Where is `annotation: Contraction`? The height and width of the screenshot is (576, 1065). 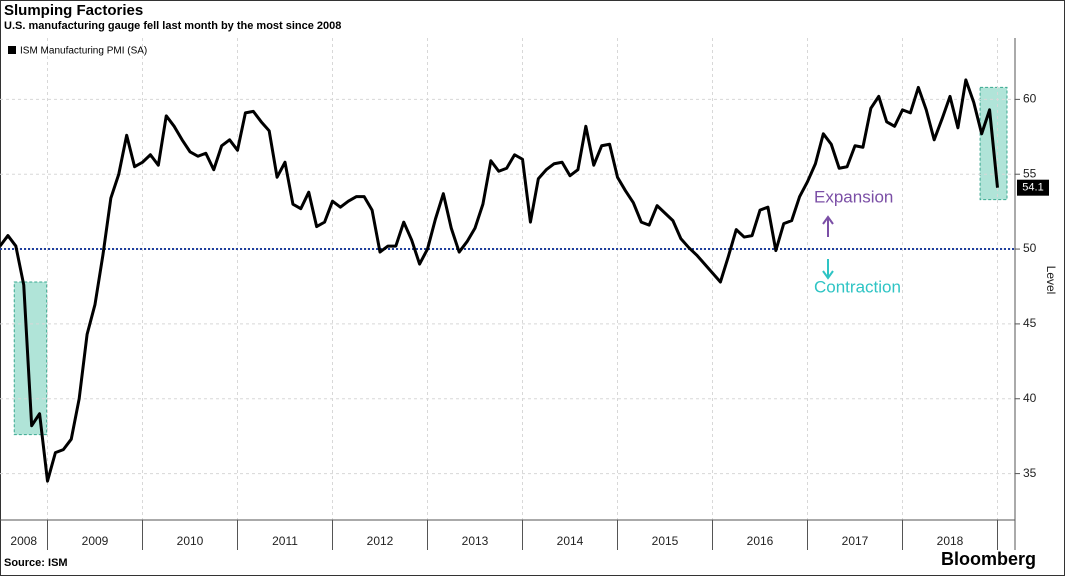
annotation: Contraction is located at coordinates (857, 286).